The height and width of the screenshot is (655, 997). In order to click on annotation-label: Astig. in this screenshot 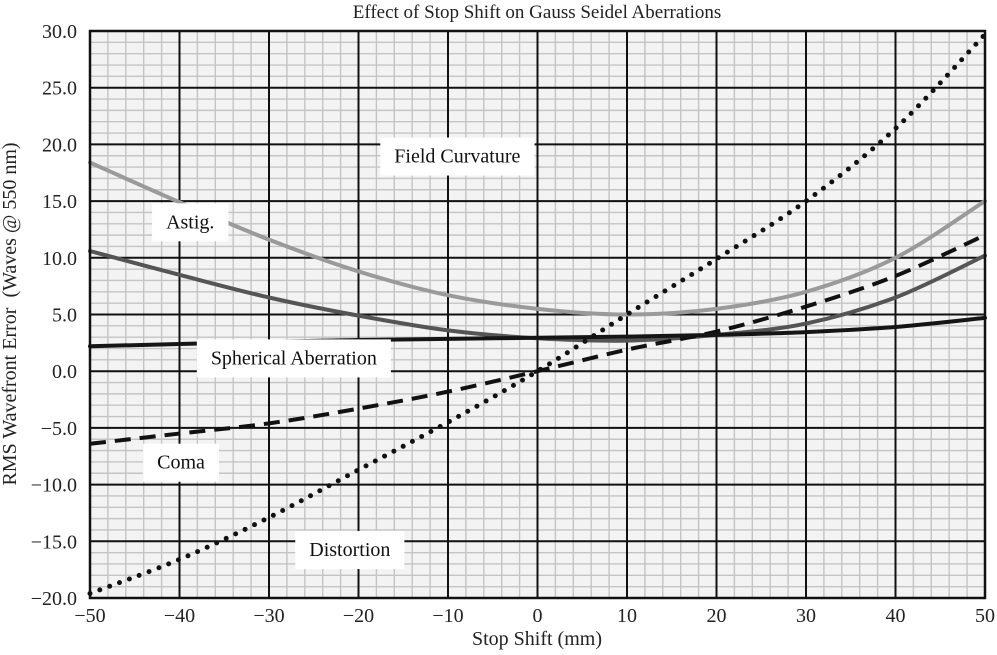, I will do `click(190, 222)`.